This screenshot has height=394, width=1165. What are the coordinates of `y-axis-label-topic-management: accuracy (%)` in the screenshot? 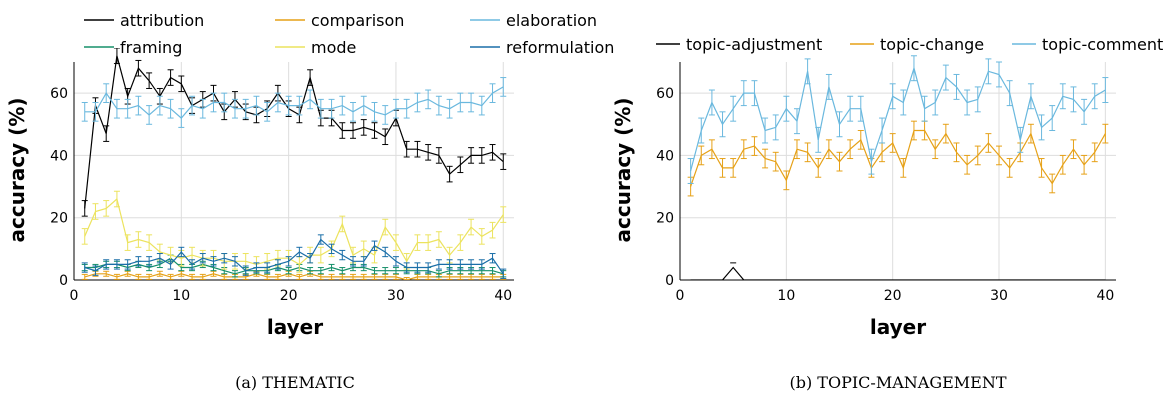 It's located at (623, 170).